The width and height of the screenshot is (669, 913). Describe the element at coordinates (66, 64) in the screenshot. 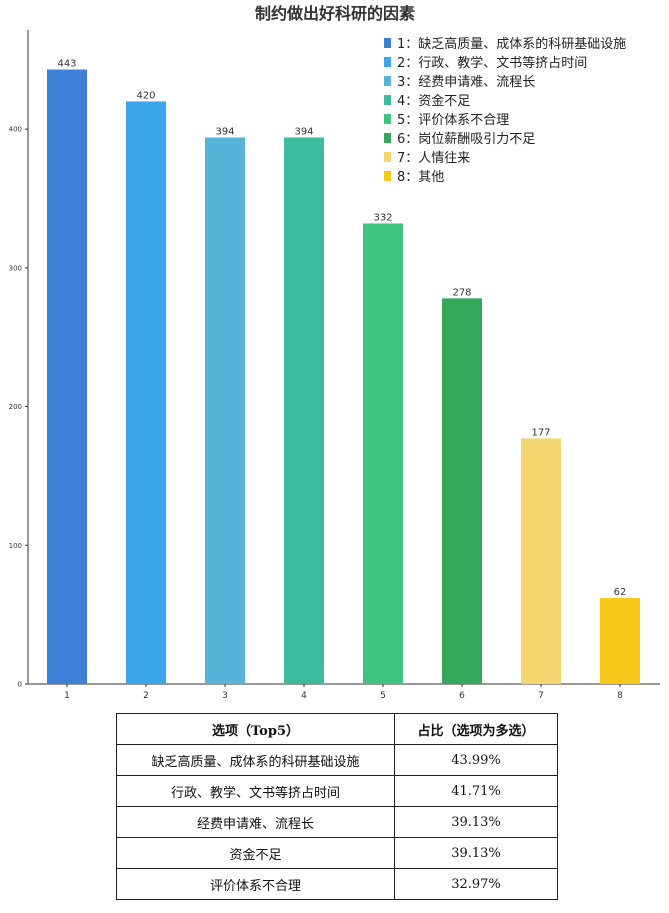

I see `data-label: 443` at that location.